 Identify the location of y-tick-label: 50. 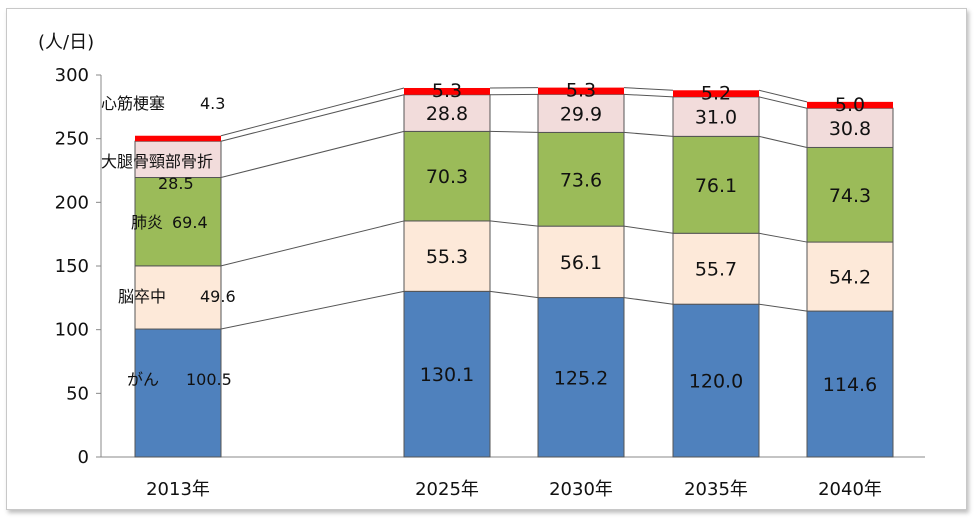
(77, 393).